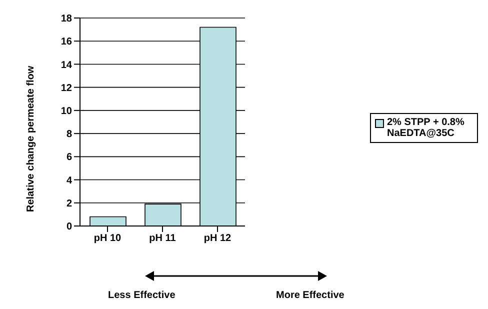 Image resolution: width=488 pixels, height=309 pixels. What do you see at coordinates (108, 238) in the screenshot?
I see `x-tick-label: pH 10` at bounding box center [108, 238].